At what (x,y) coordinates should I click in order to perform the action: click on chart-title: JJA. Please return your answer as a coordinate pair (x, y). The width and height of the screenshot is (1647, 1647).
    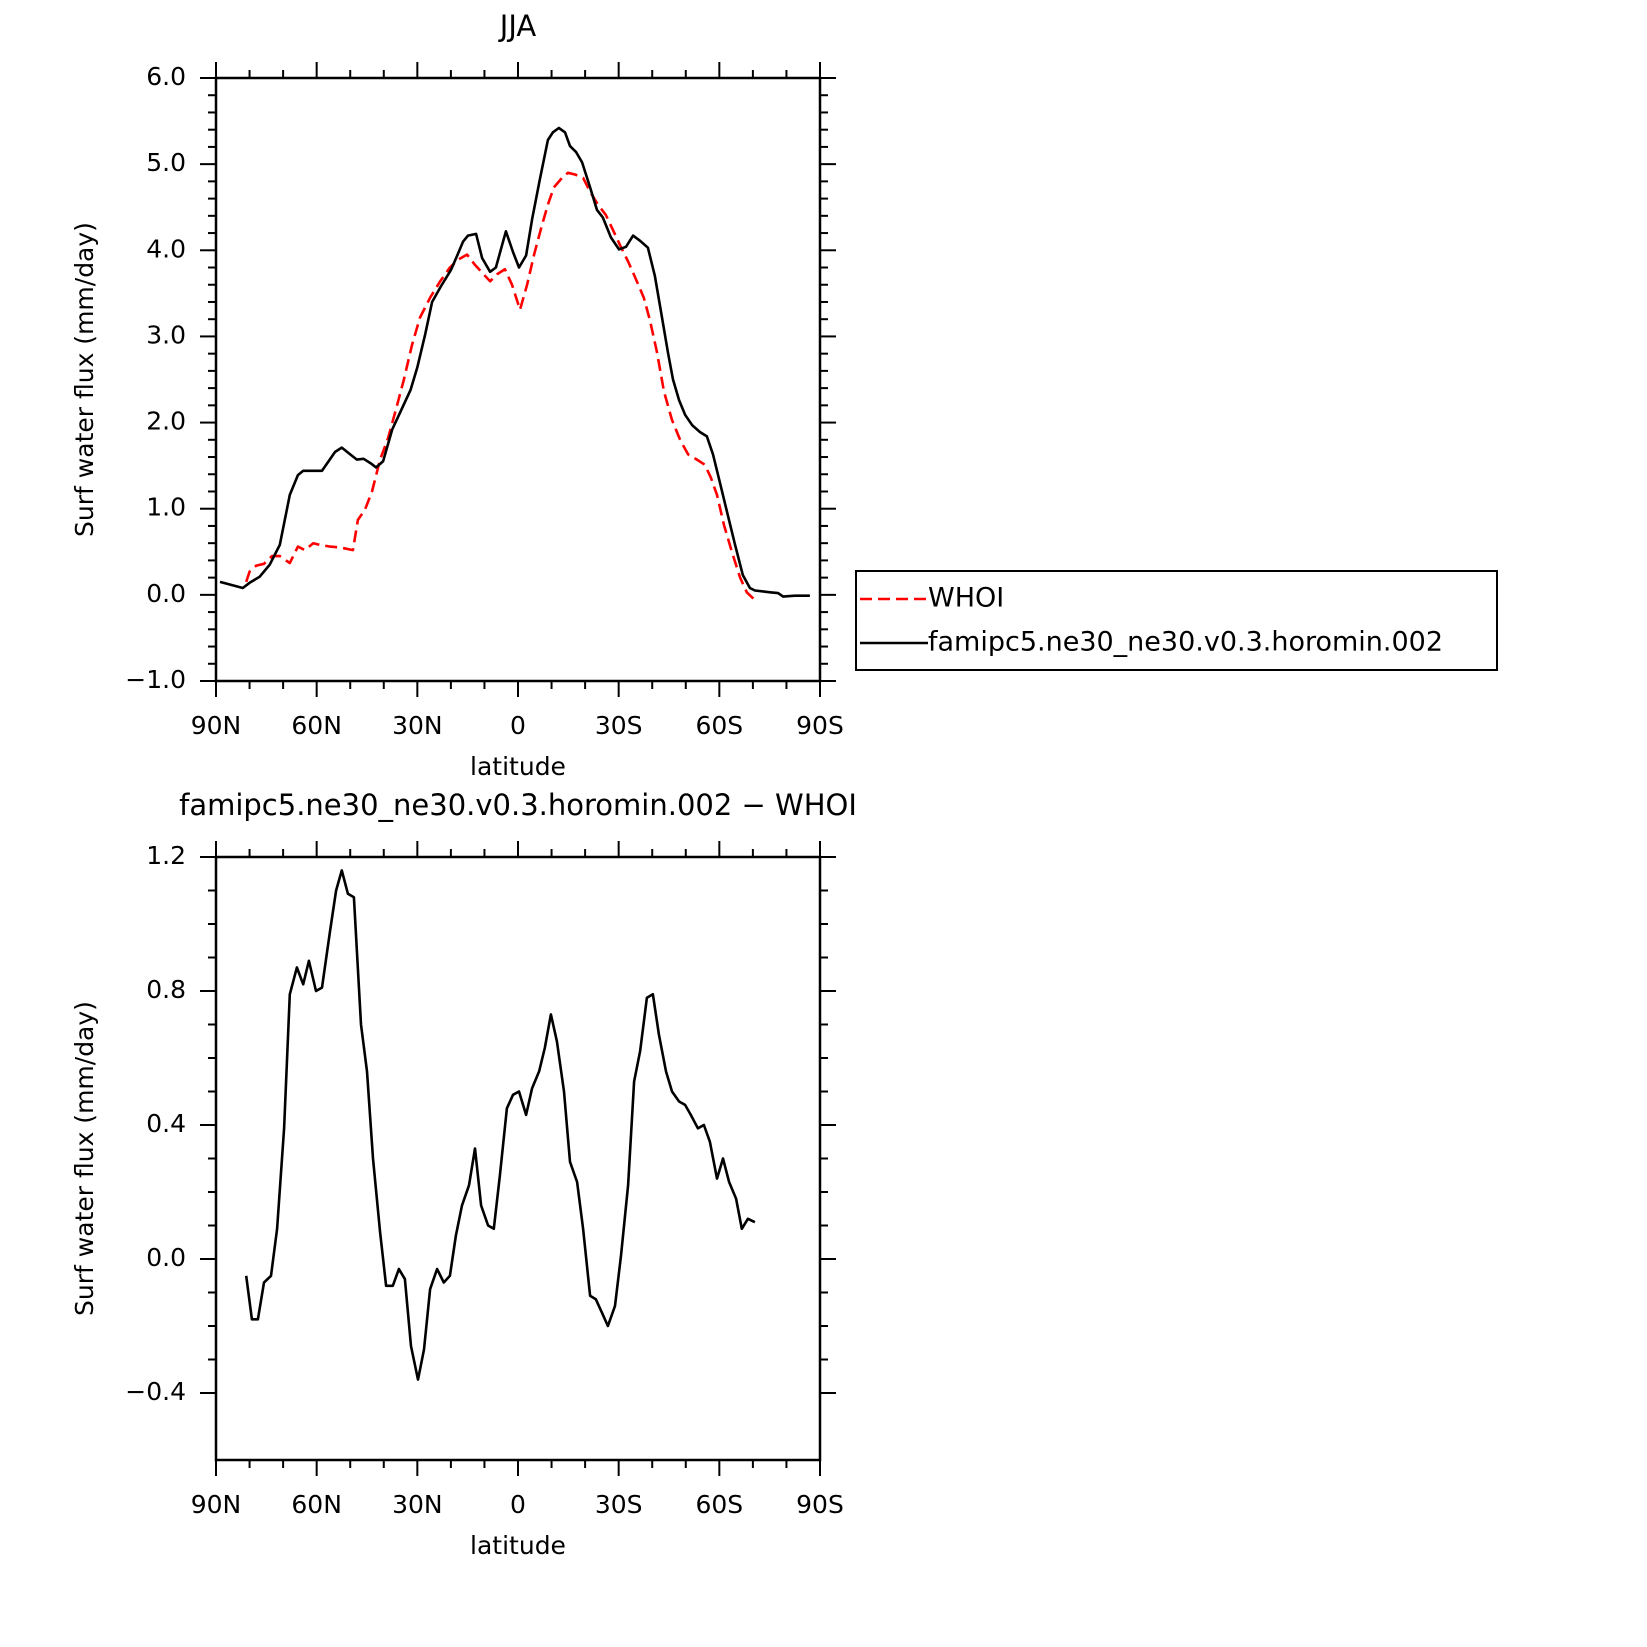
    Looking at the image, I should click on (517, 26).